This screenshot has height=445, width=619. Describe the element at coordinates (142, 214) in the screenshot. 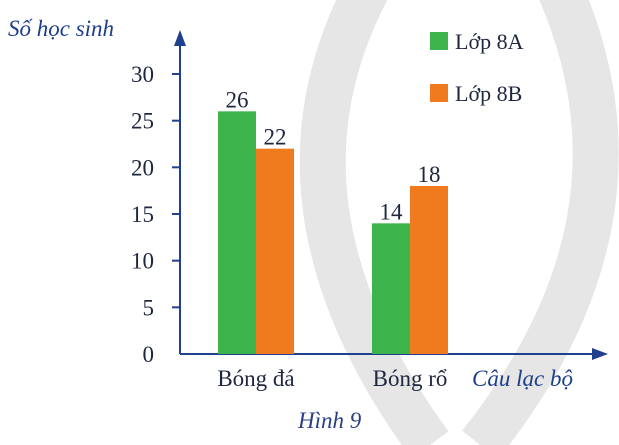

I see `y-tick-label: 15` at that location.